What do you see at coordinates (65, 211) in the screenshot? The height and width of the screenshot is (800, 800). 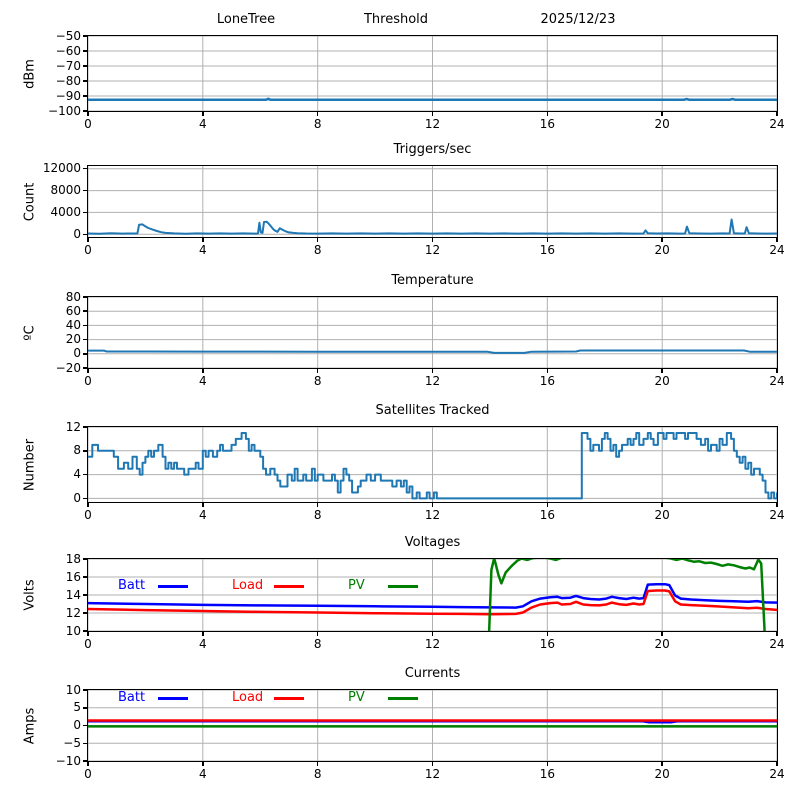 I see `y-tick-label: 4000` at bounding box center [65, 211].